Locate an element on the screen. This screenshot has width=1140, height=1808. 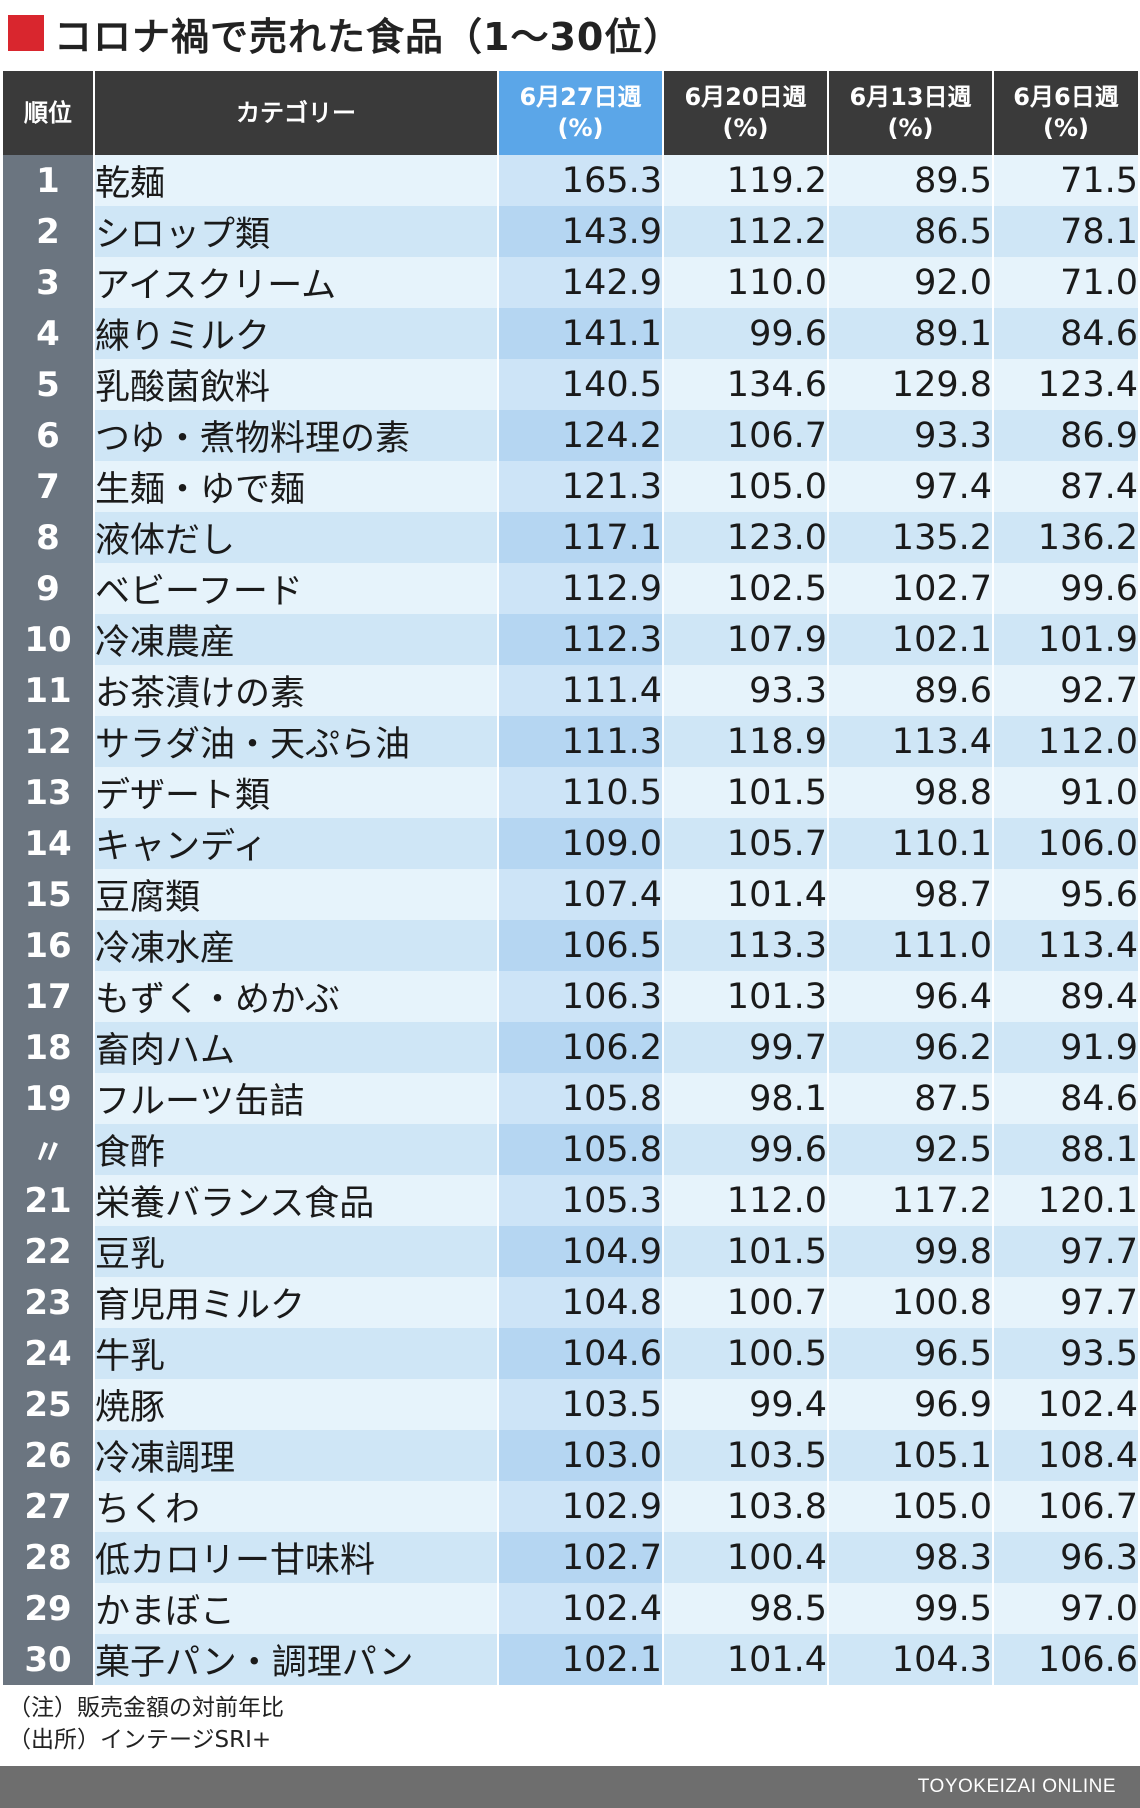
category-cell: 冷凍水産 is located at coordinates (296, 945).